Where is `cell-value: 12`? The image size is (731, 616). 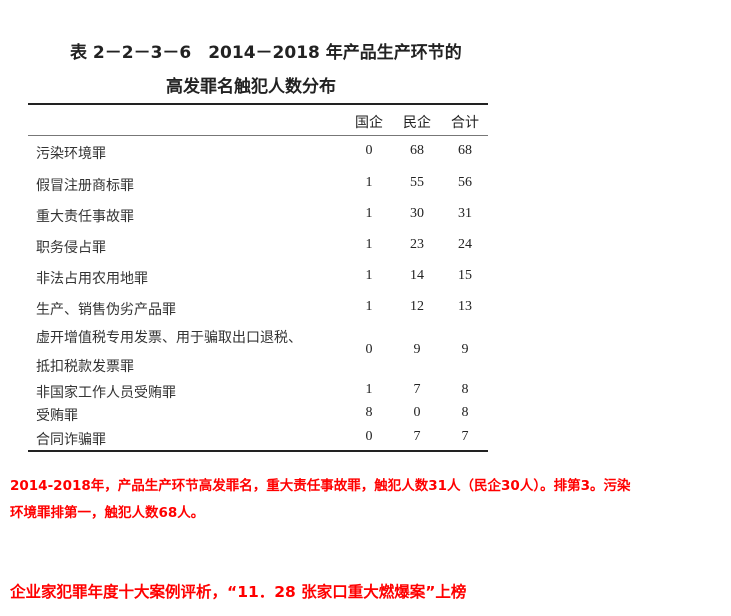 cell-value: 12 is located at coordinates (417, 306).